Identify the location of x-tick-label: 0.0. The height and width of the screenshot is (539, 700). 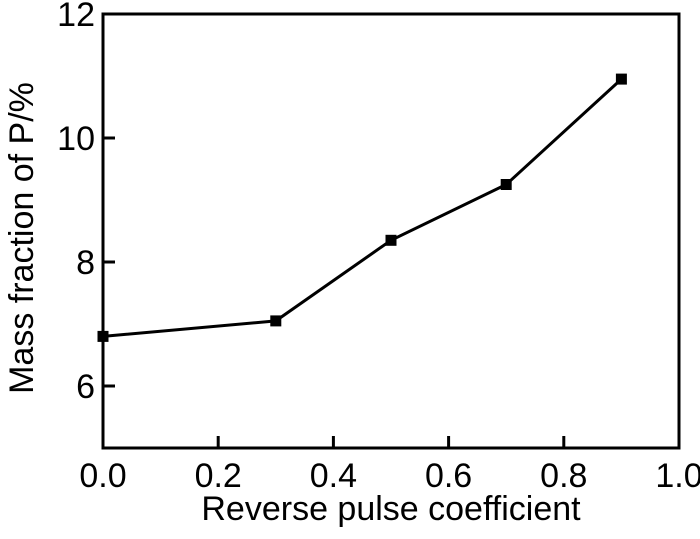
(102, 476).